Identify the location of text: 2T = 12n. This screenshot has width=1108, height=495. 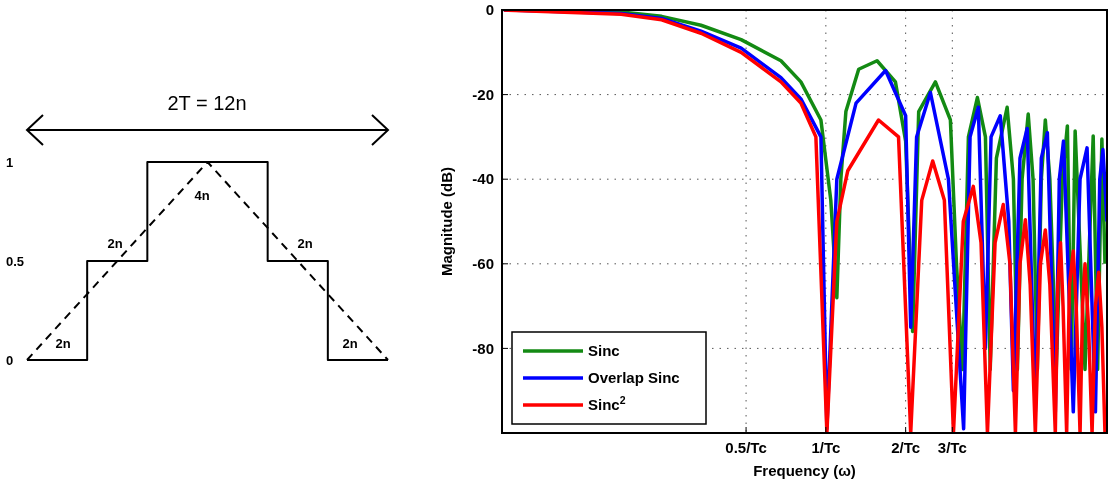
(207, 103).